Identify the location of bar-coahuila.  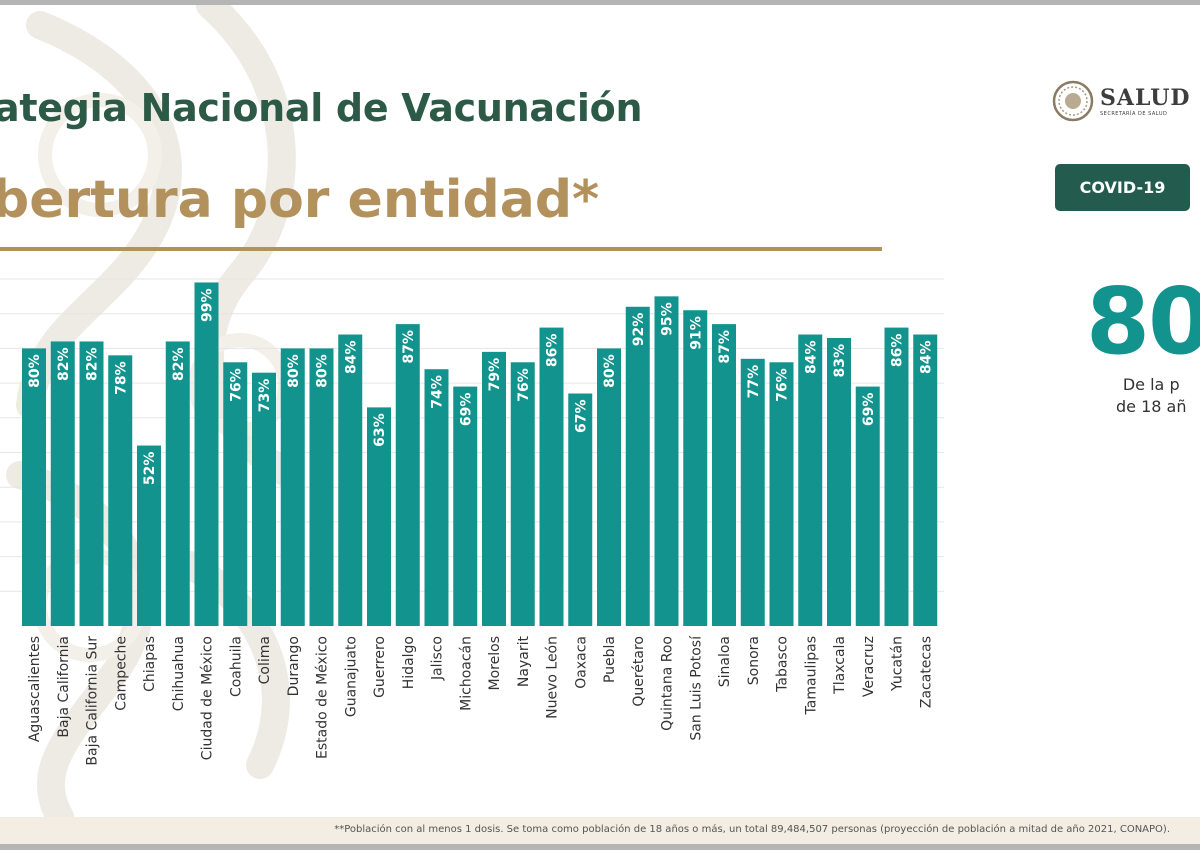
(235, 494).